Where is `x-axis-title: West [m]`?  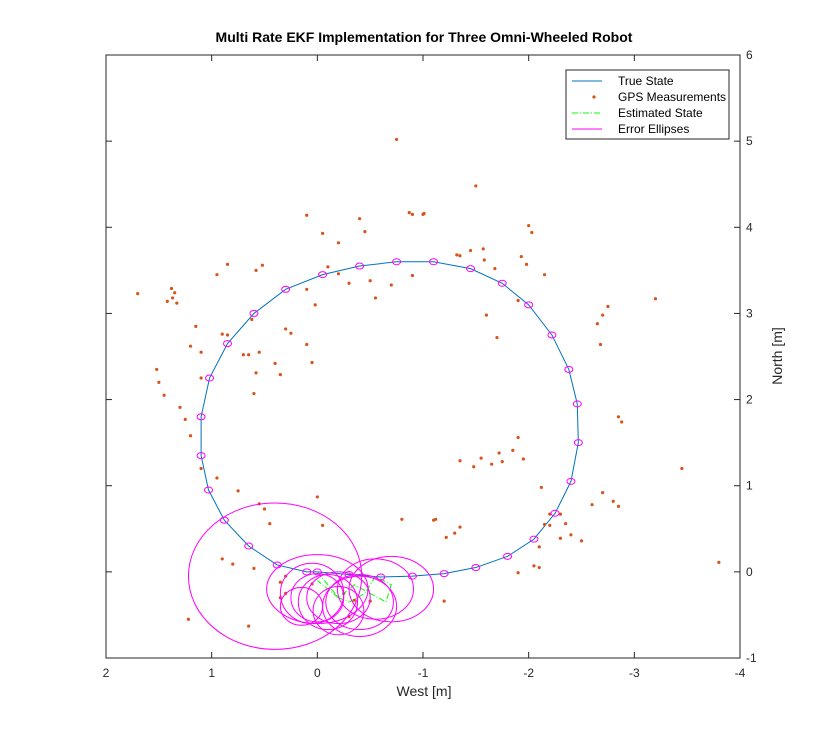
x-axis-title: West [m] is located at coordinates (424, 691).